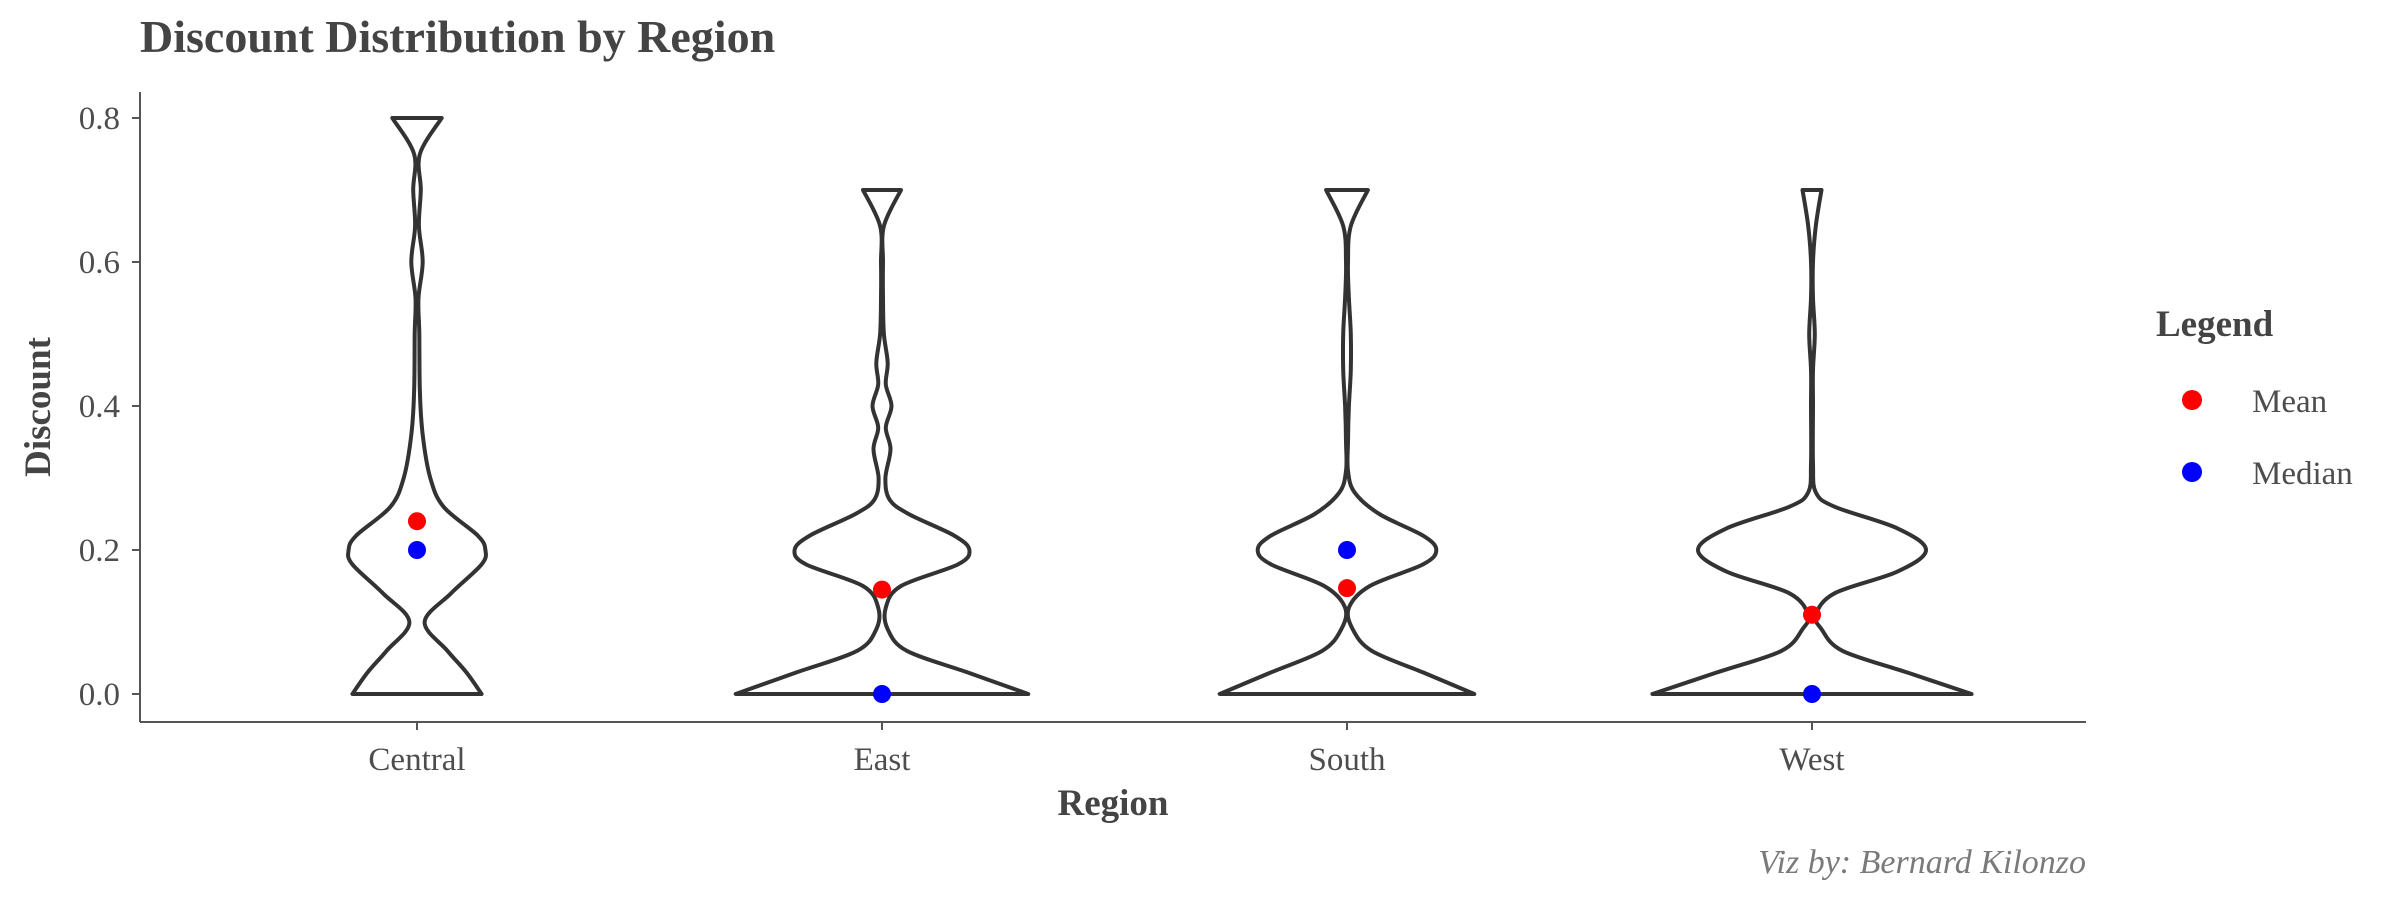  What do you see at coordinates (1114, 607) in the screenshot?
I see `summary-points` at bounding box center [1114, 607].